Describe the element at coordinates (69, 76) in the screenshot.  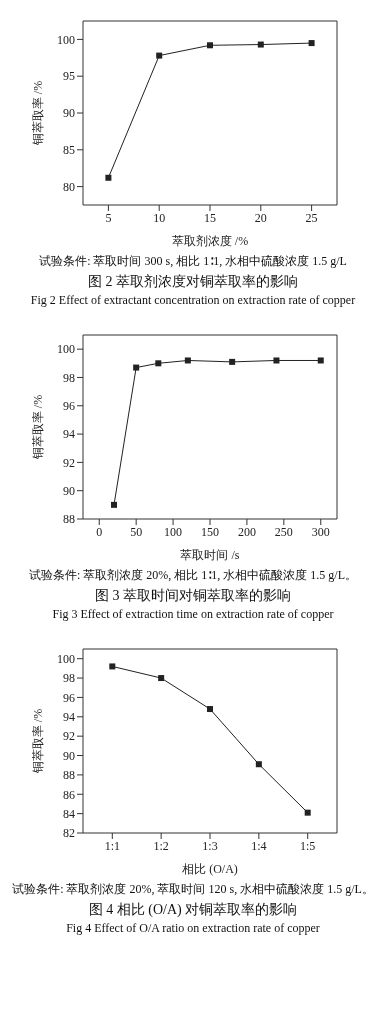
I see `y-tick-label: 95` at that location.